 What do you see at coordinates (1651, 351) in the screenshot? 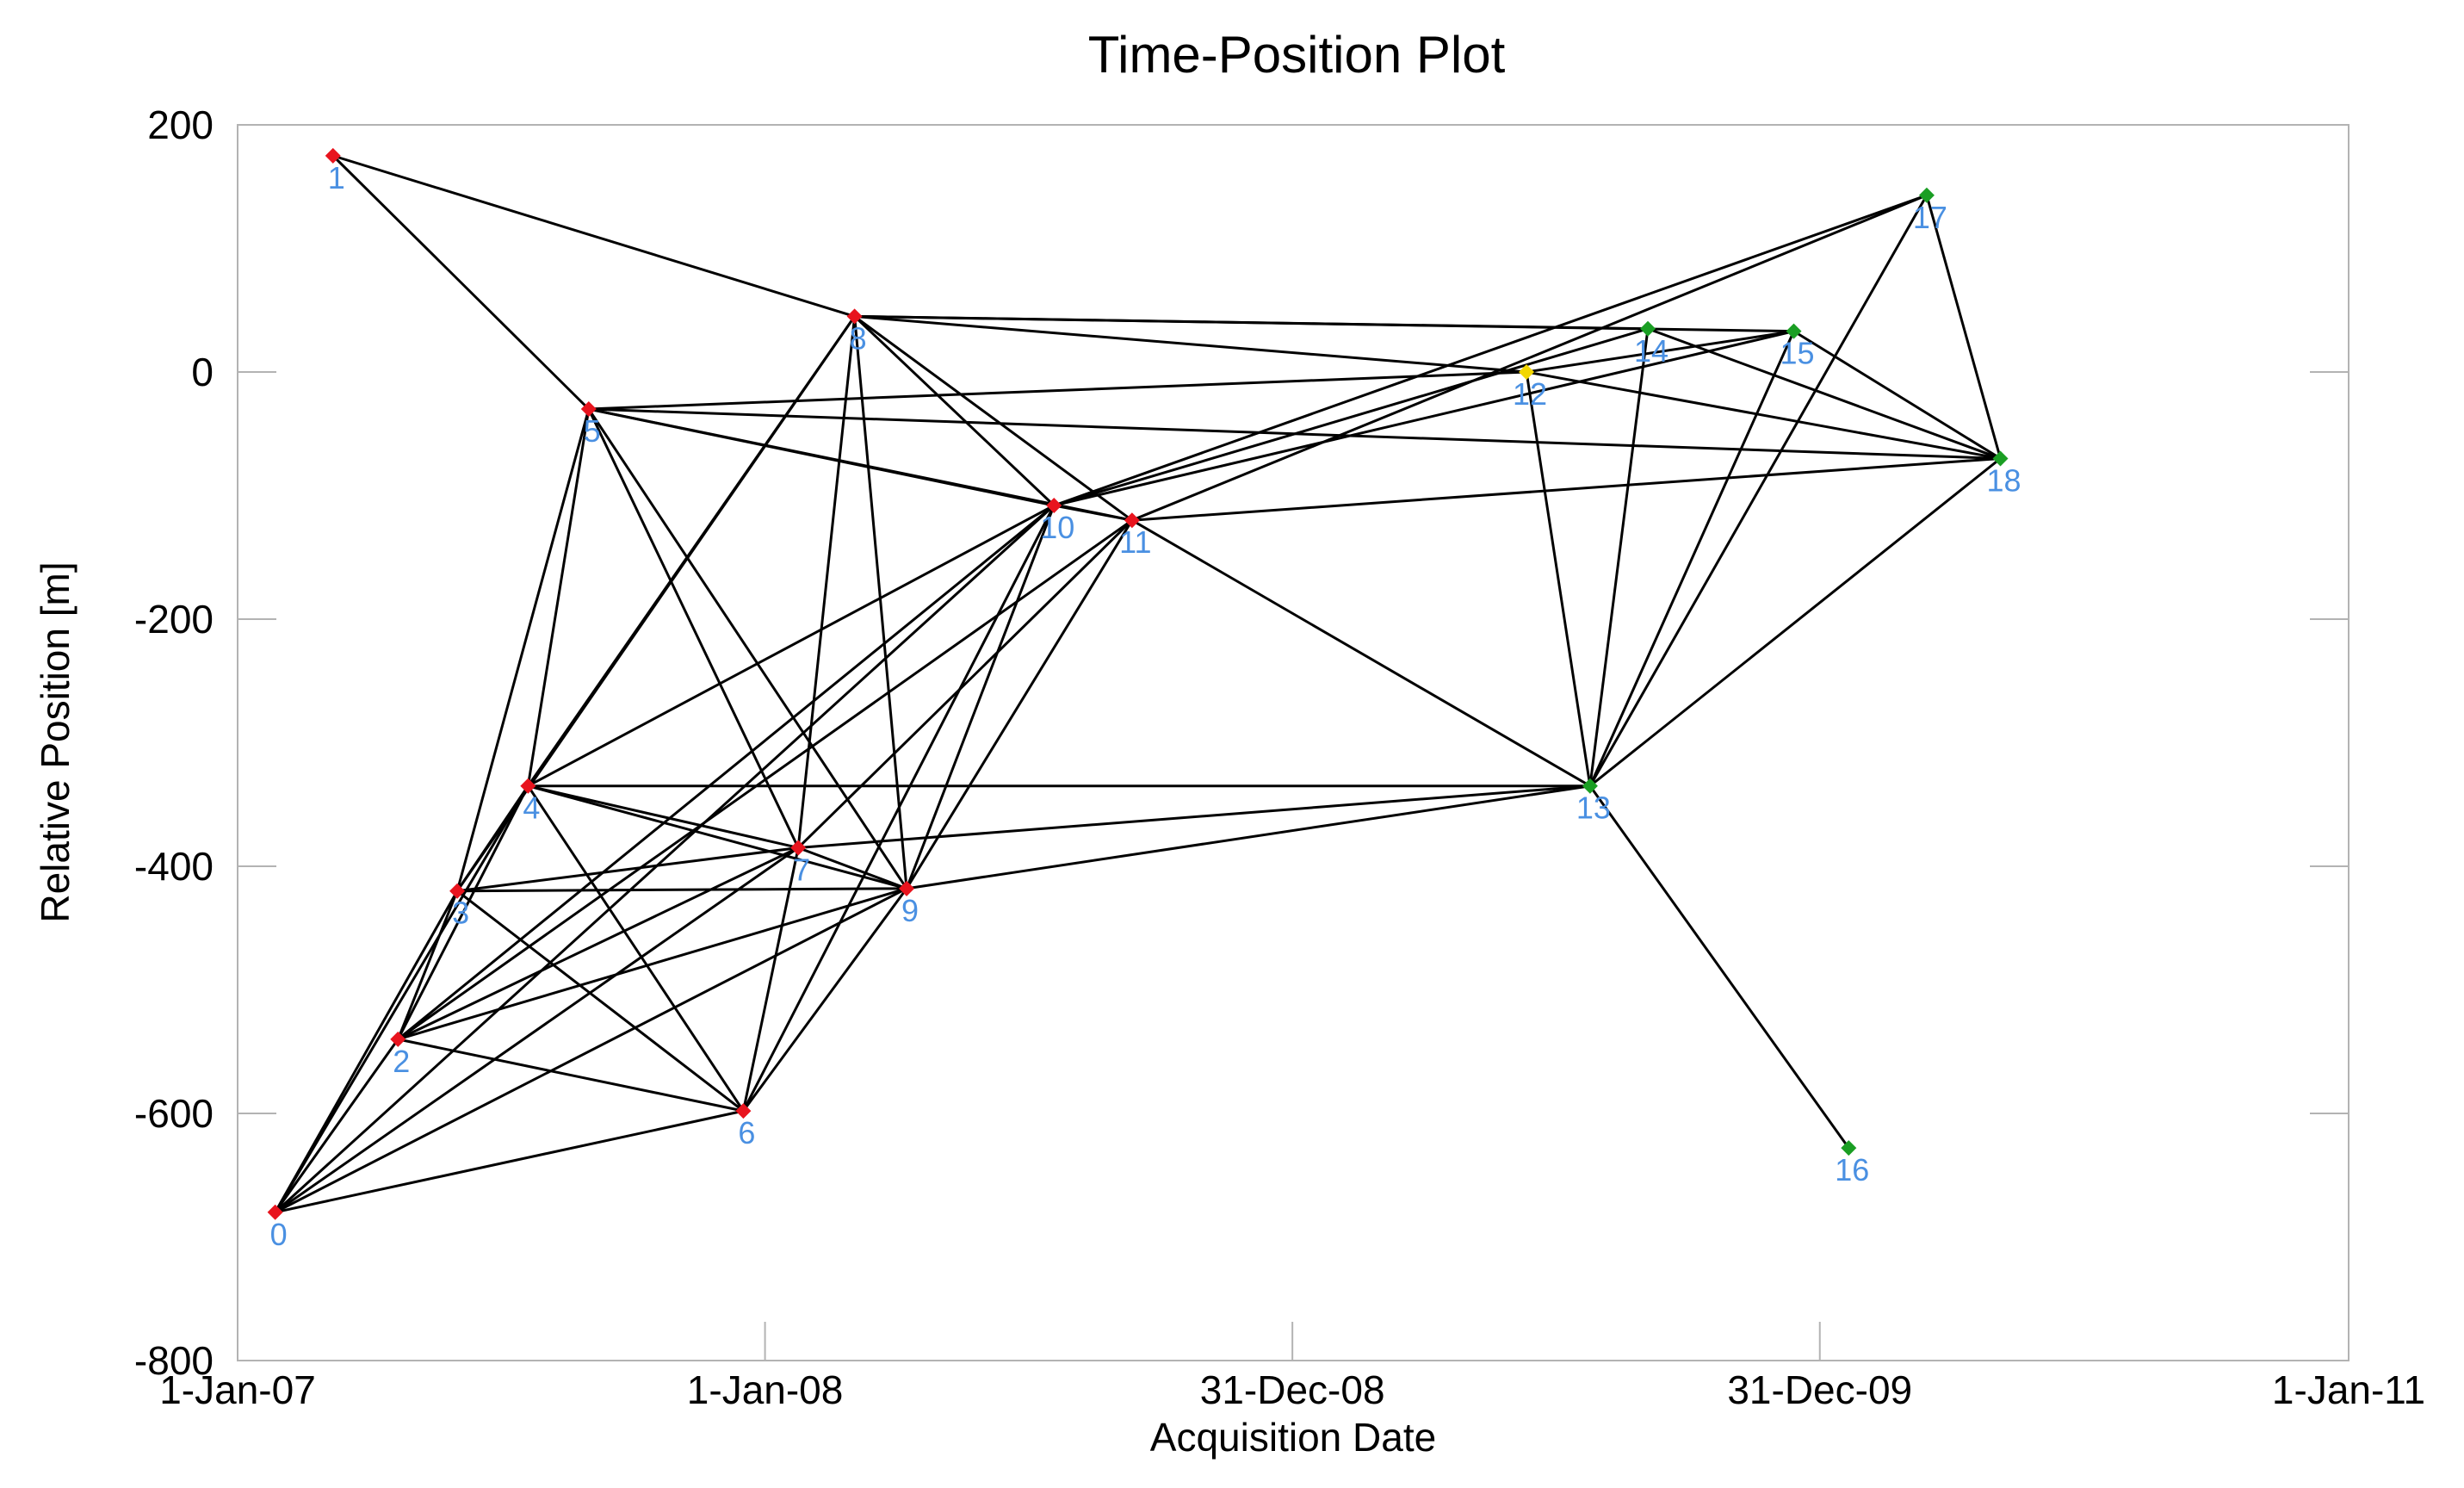
I see `point-label-14: 14` at bounding box center [1651, 351].